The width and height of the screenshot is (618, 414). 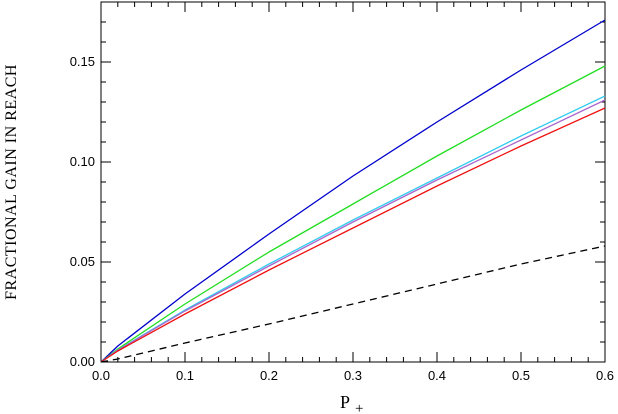 What do you see at coordinates (521, 375) in the screenshot?
I see `x-tick-label: 0.5` at bounding box center [521, 375].